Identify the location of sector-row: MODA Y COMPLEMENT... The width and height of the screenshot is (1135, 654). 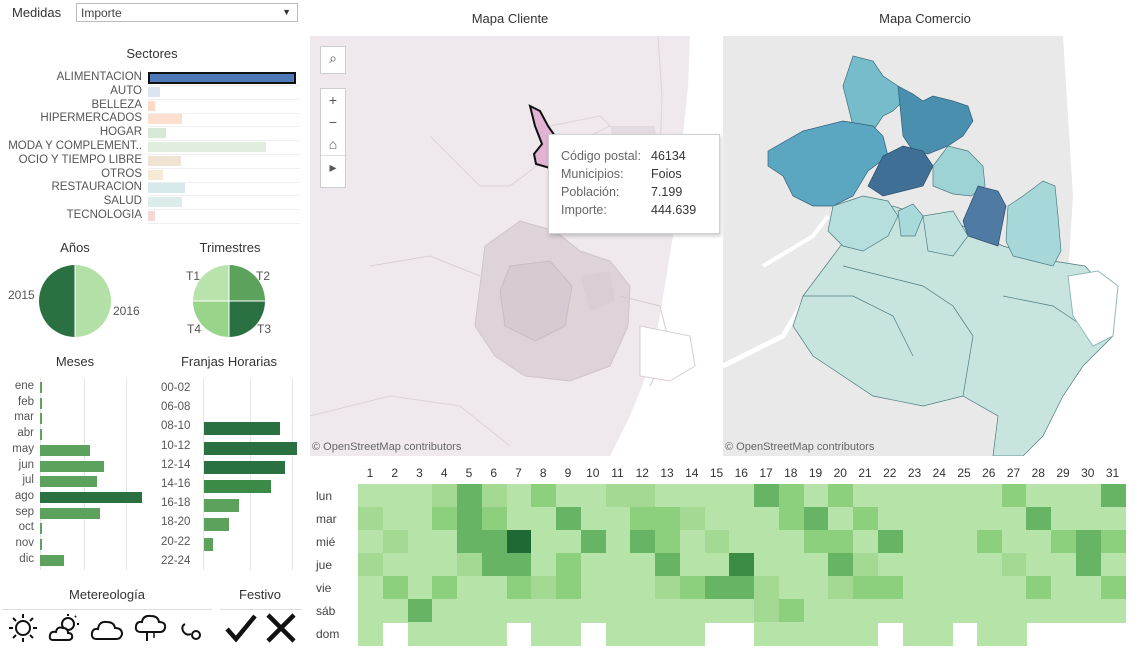
(150, 147).